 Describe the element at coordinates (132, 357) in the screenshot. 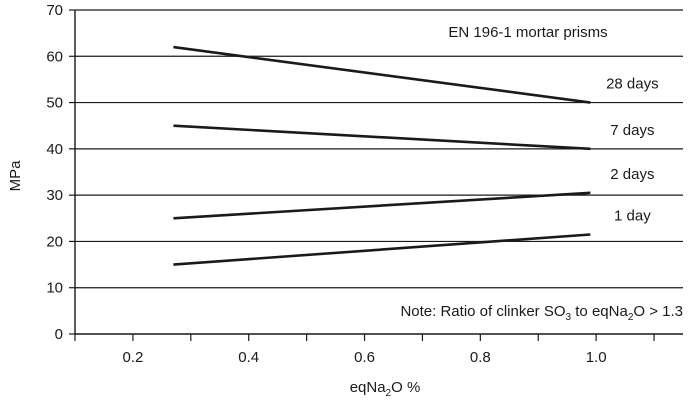

I see `x-tick-label: 0.2` at that location.